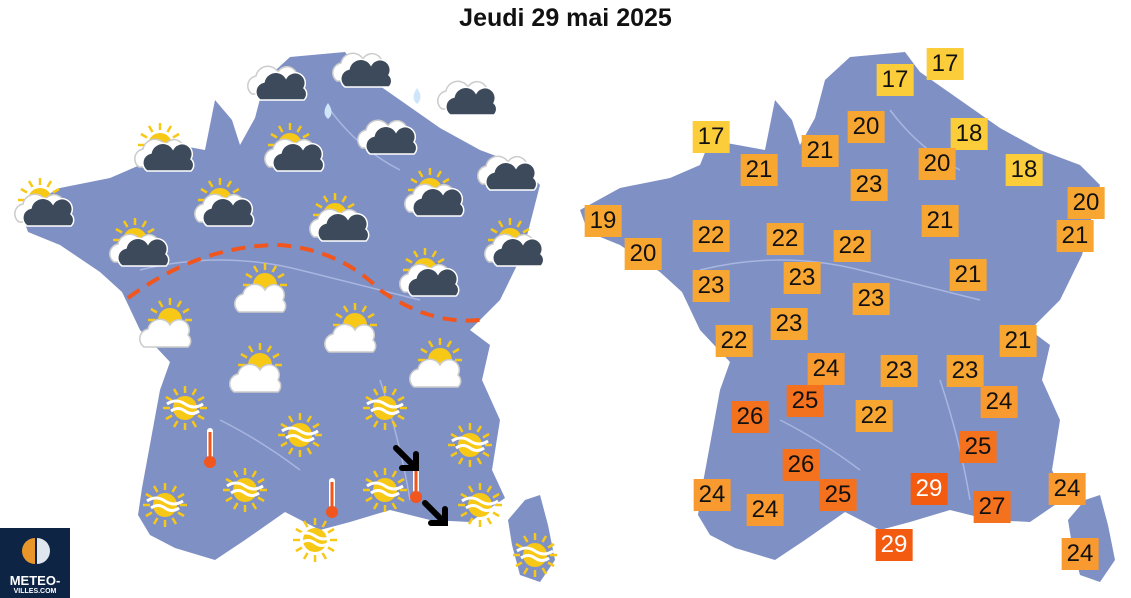 Image resolution: width=1131 pixels, height=598 pixels. I want to click on temperature-label: 19, so click(603, 221).